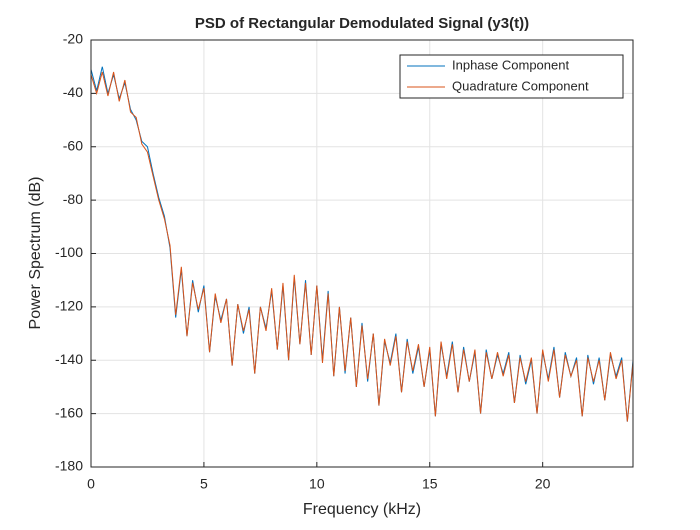 The height and width of the screenshot is (530, 700). What do you see at coordinates (73, 199) in the screenshot?
I see `y-tick-label: -80` at bounding box center [73, 199].